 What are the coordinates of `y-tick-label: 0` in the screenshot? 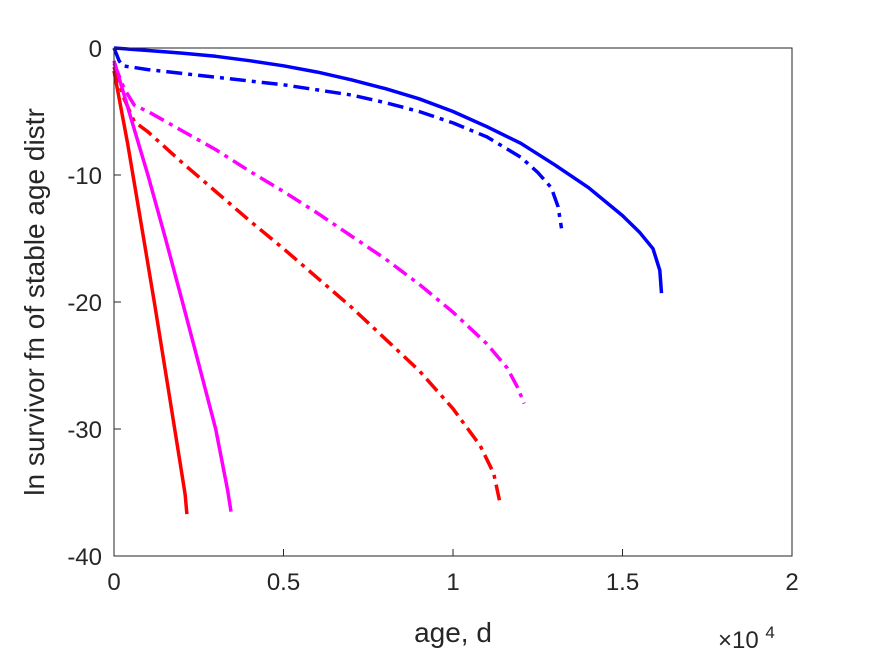 It's located at (95, 49).